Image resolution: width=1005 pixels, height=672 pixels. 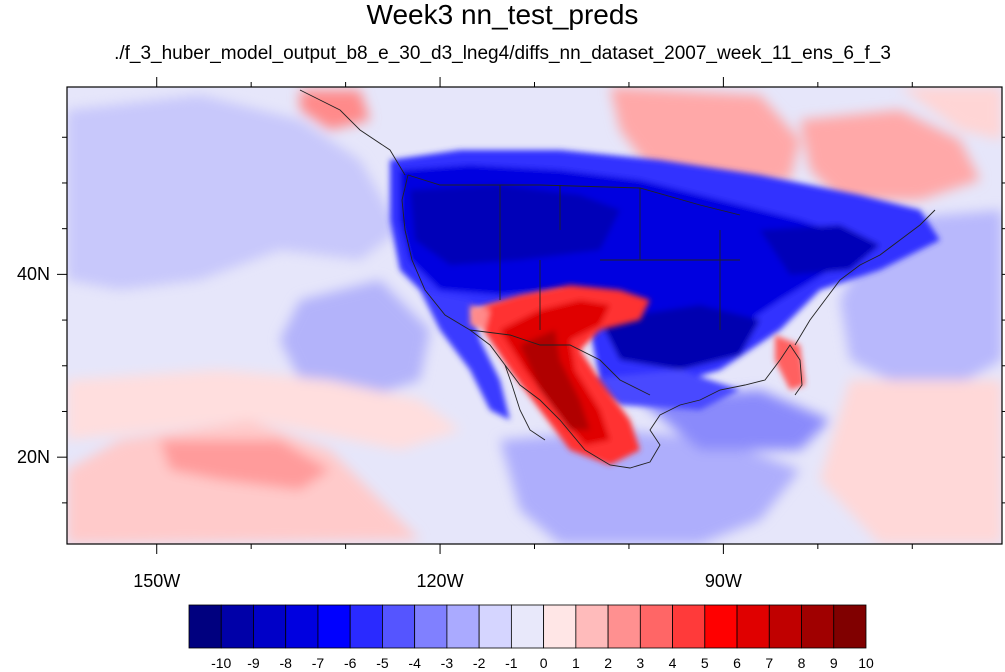 What do you see at coordinates (479, 663) in the screenshot?
I see `colorbar-label: -2` at bounding box center [479, 663].